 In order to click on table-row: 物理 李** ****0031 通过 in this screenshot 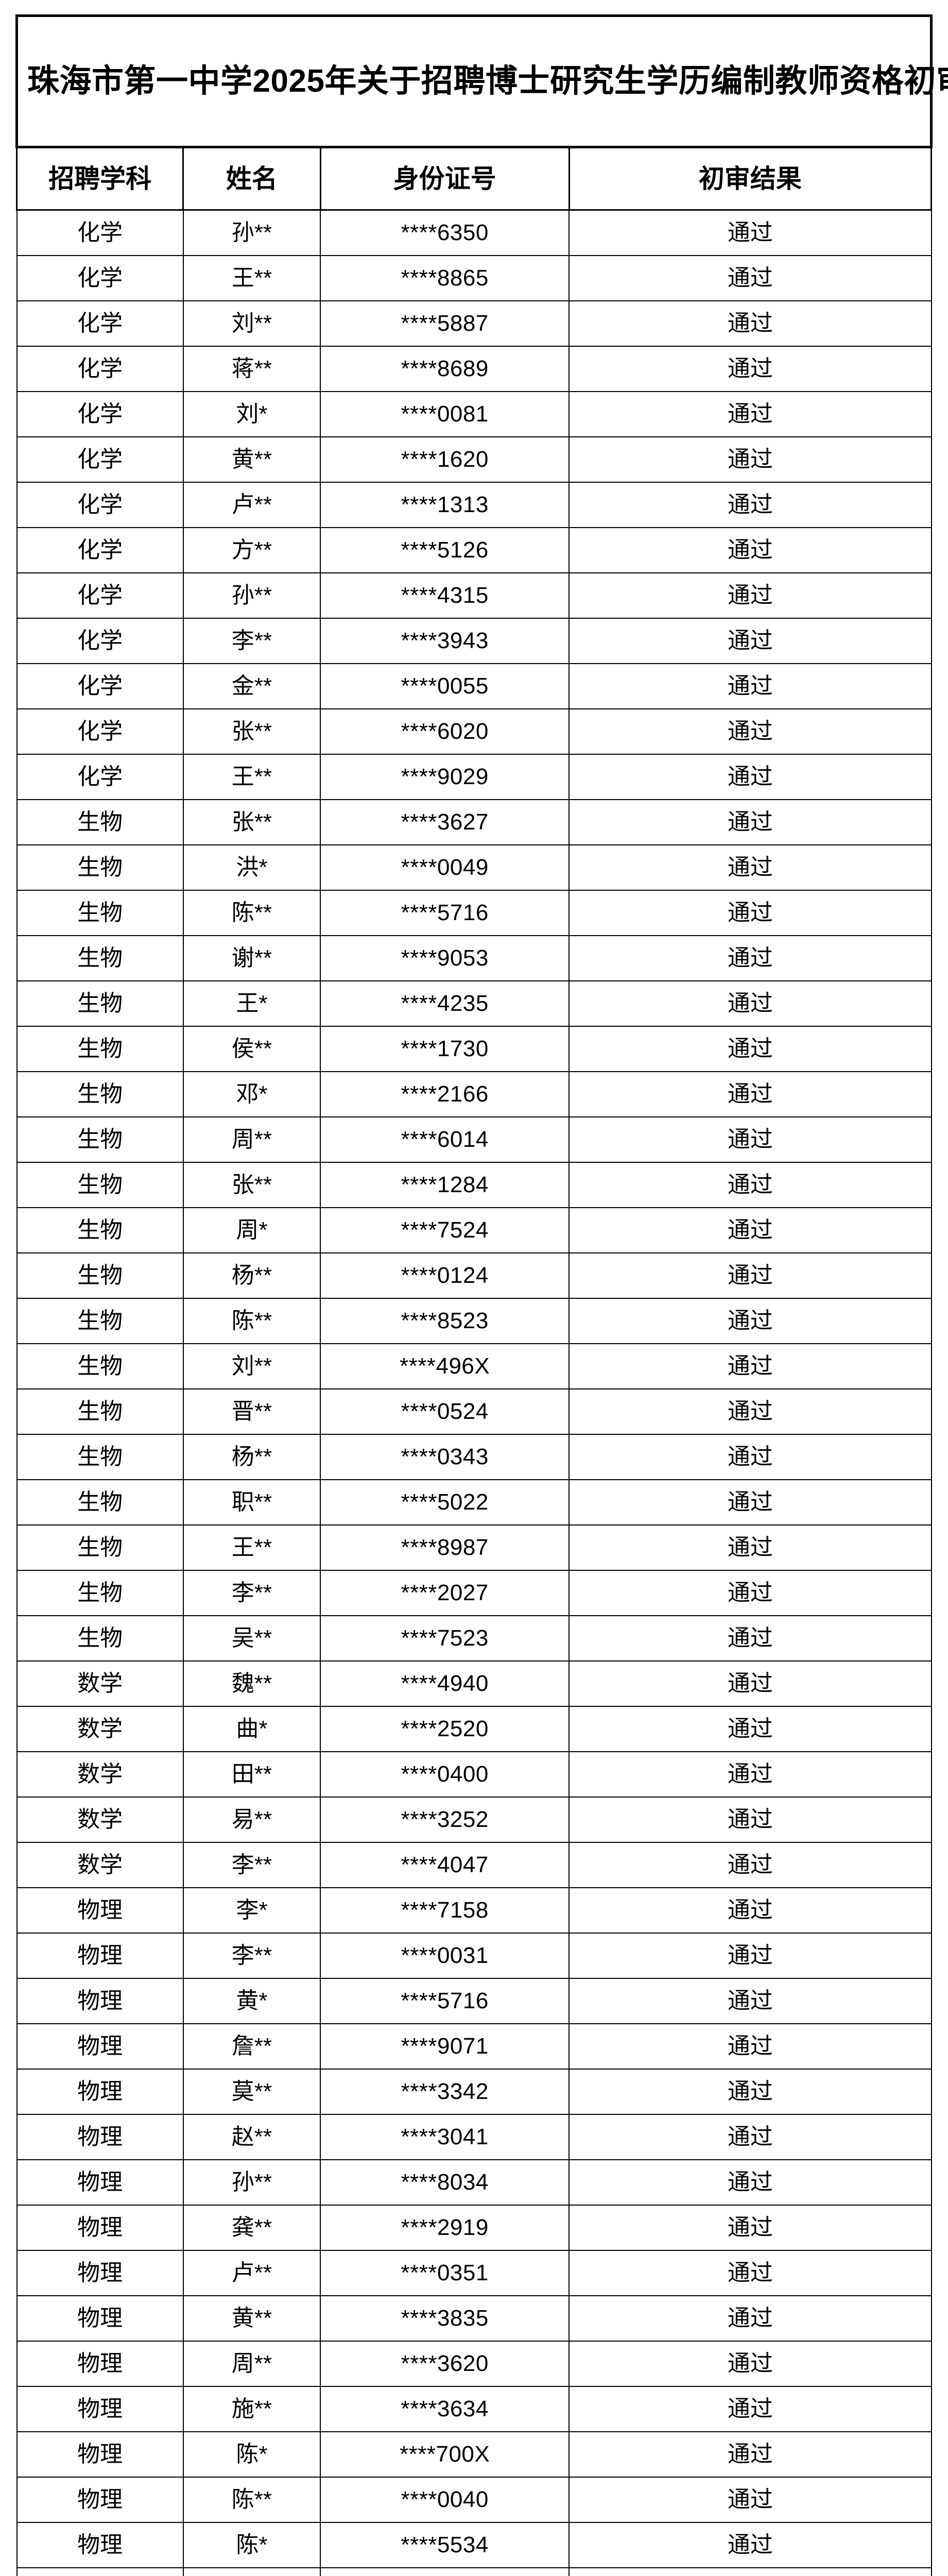, I will do `click(474, 1956)`.